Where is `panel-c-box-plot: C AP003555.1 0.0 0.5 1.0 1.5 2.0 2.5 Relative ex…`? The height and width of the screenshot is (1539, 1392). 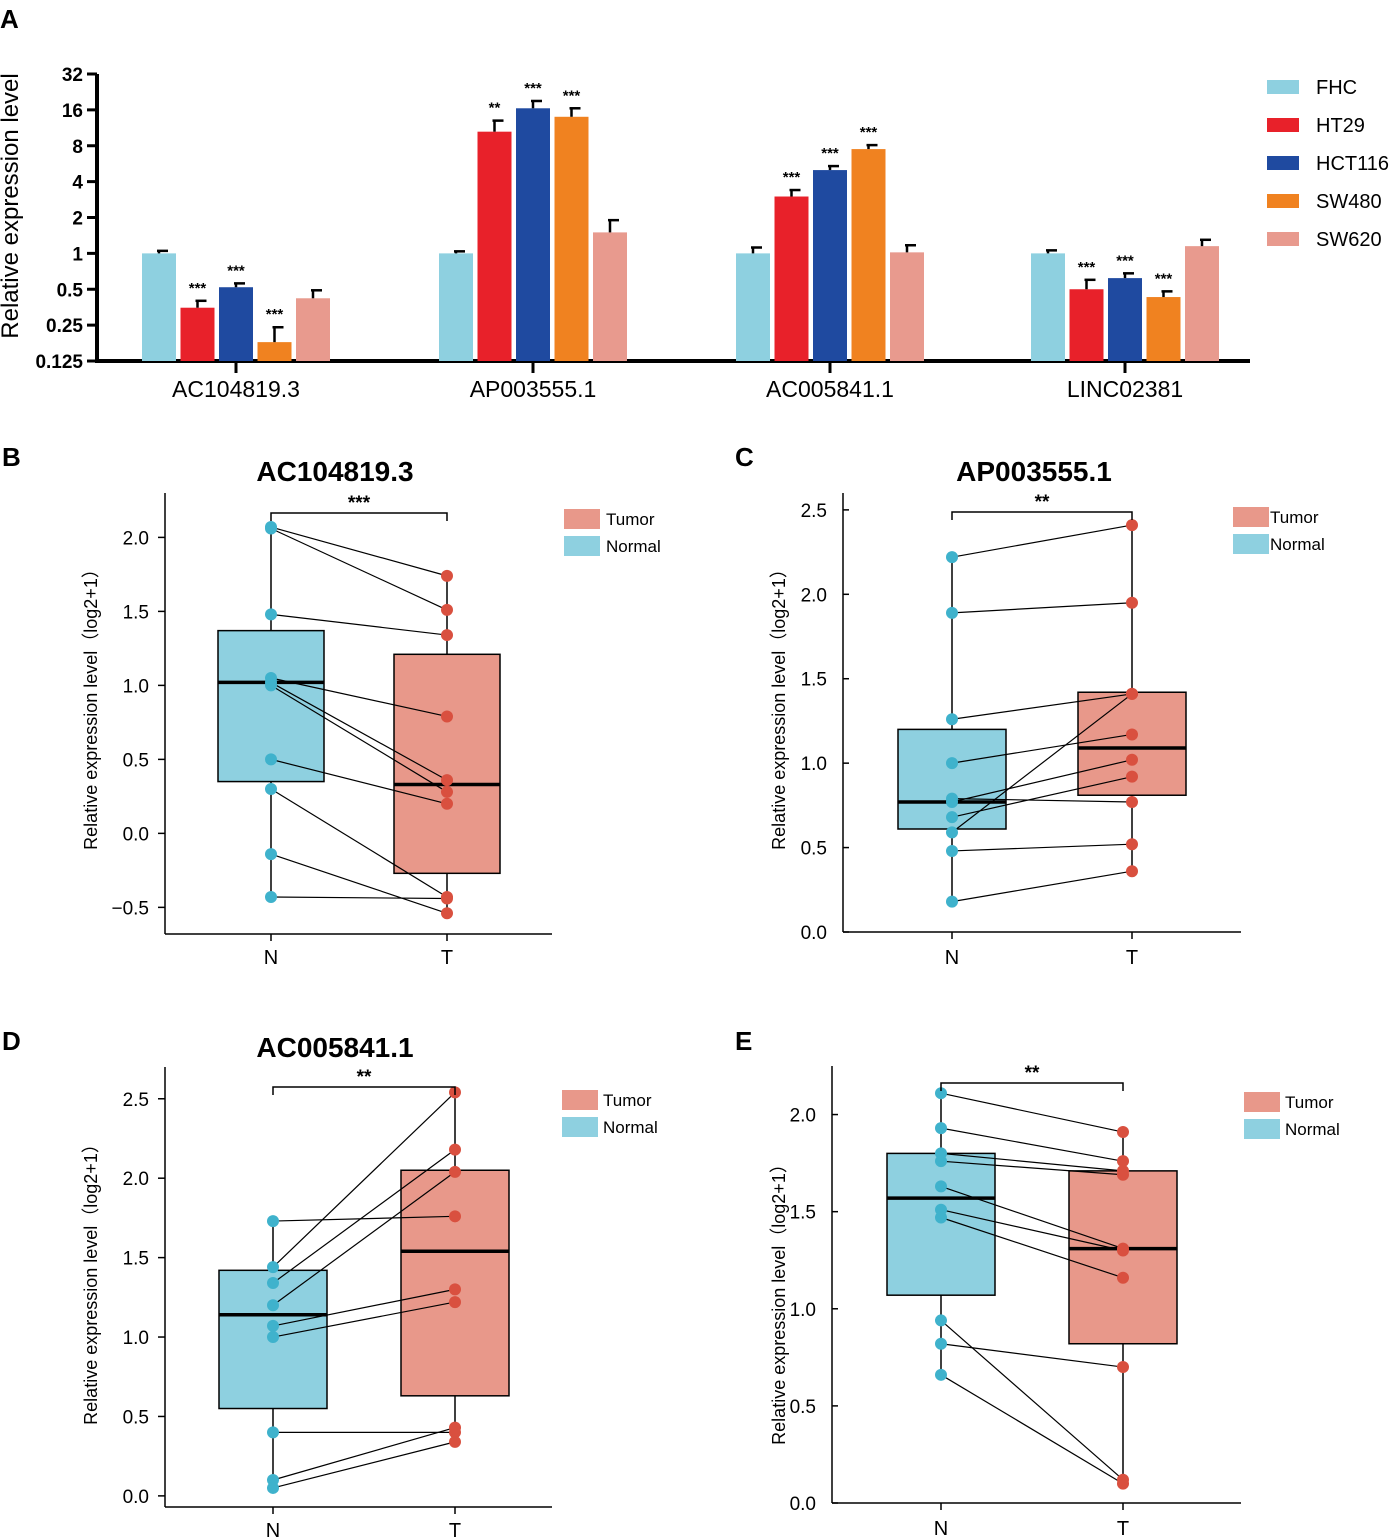
panel-c-box-plot: C AP003555.1 0.0 0.5 1.0 1.5 2.0 2.5 Relative ex… is located at coordinates (1030, 705).